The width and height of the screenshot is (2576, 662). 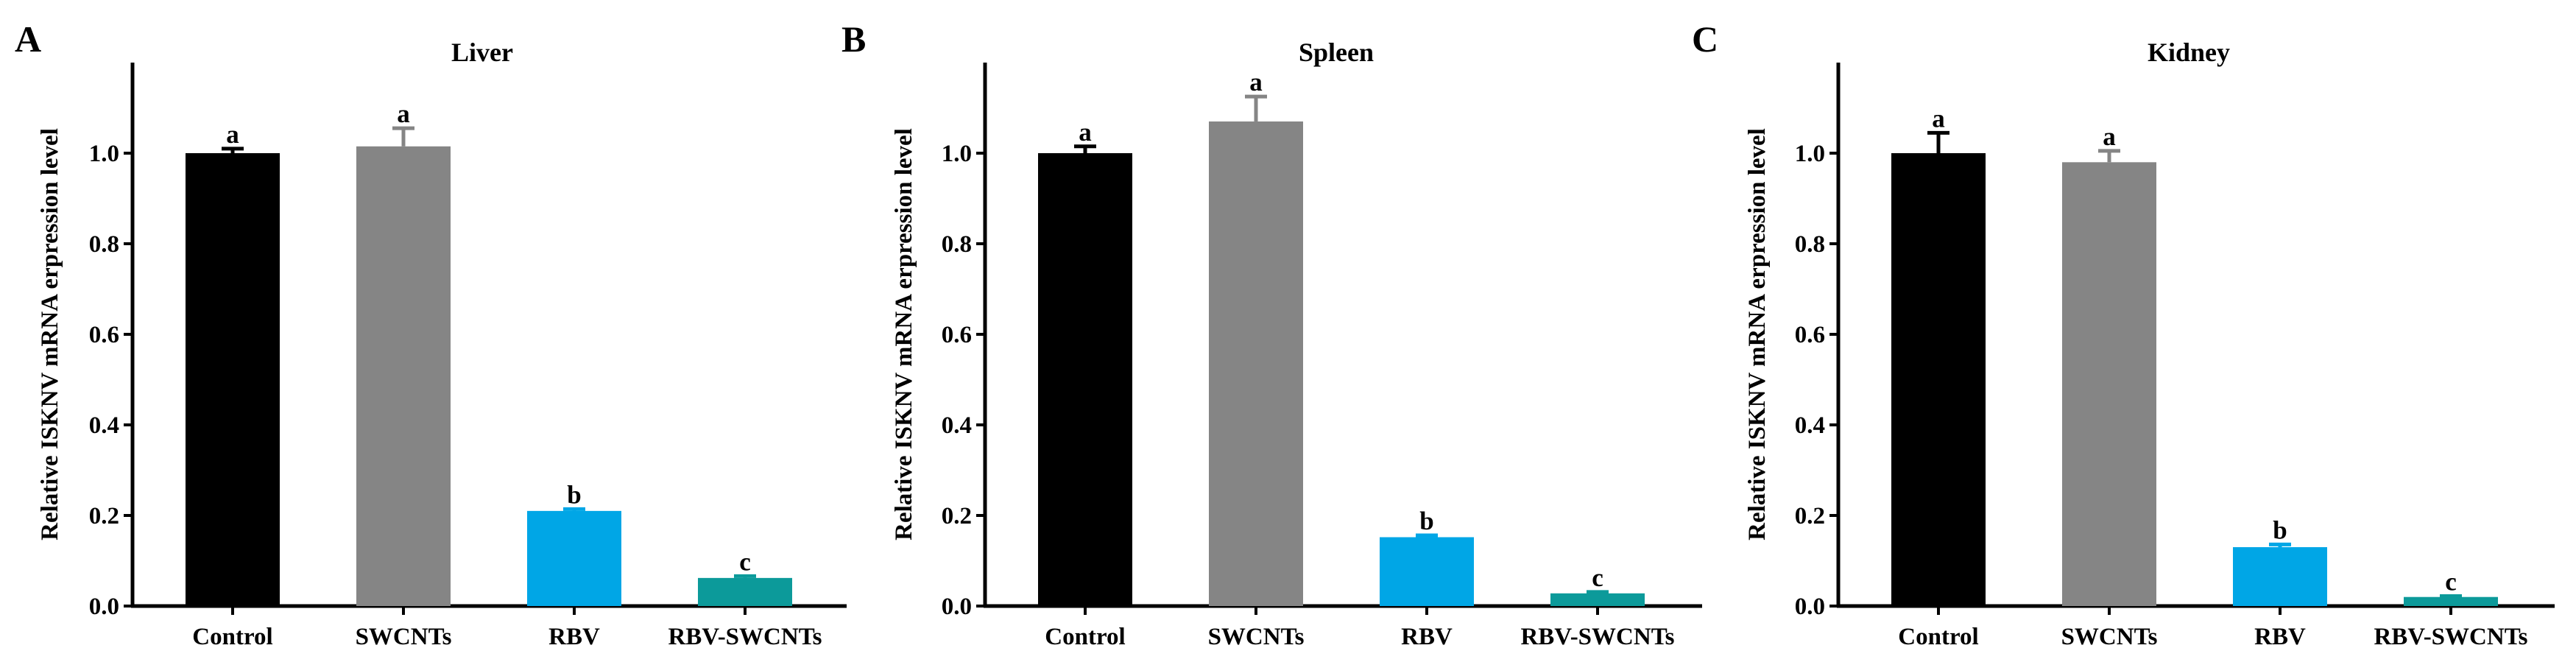 What do you see at coordinates (28, 39) in the screenshot?
I see `panel-letter: A` at bounding box center [28, 39].